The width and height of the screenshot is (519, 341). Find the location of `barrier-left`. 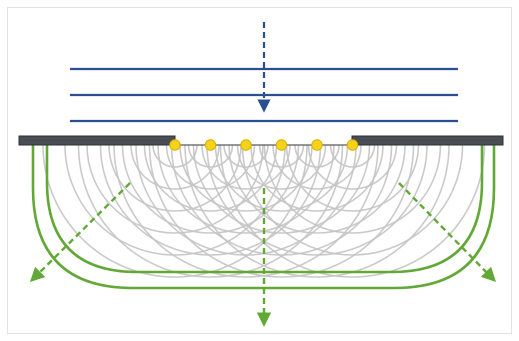

barrier-left is located at coordinates (97, 140).